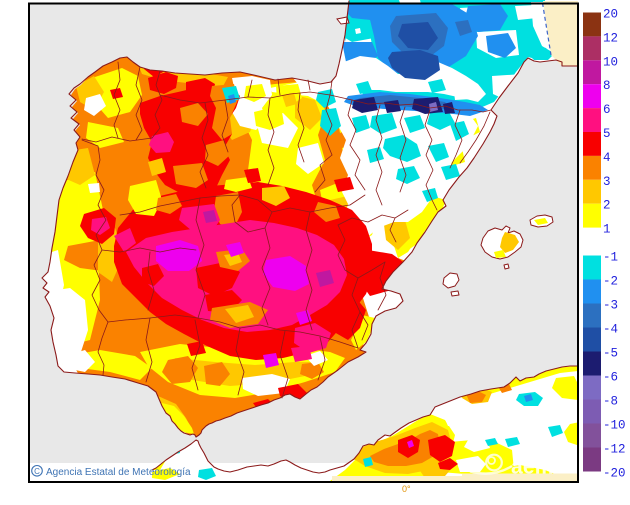 The height and width of the screenshot is (505, 630). What do you see at coordinates (610, 306) in the screenshot?
I see `svg-text: -3` at bounding box center [610, 306].